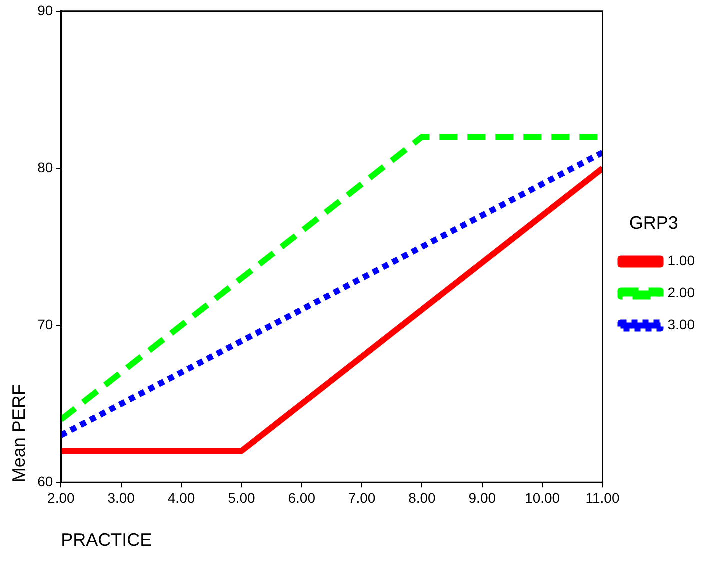 The image size is (715, 561). What do you see at coordinates (182, 498) in the screenshot?
I see `x-tick-label: 4.00` at bounding box center [182, 498].